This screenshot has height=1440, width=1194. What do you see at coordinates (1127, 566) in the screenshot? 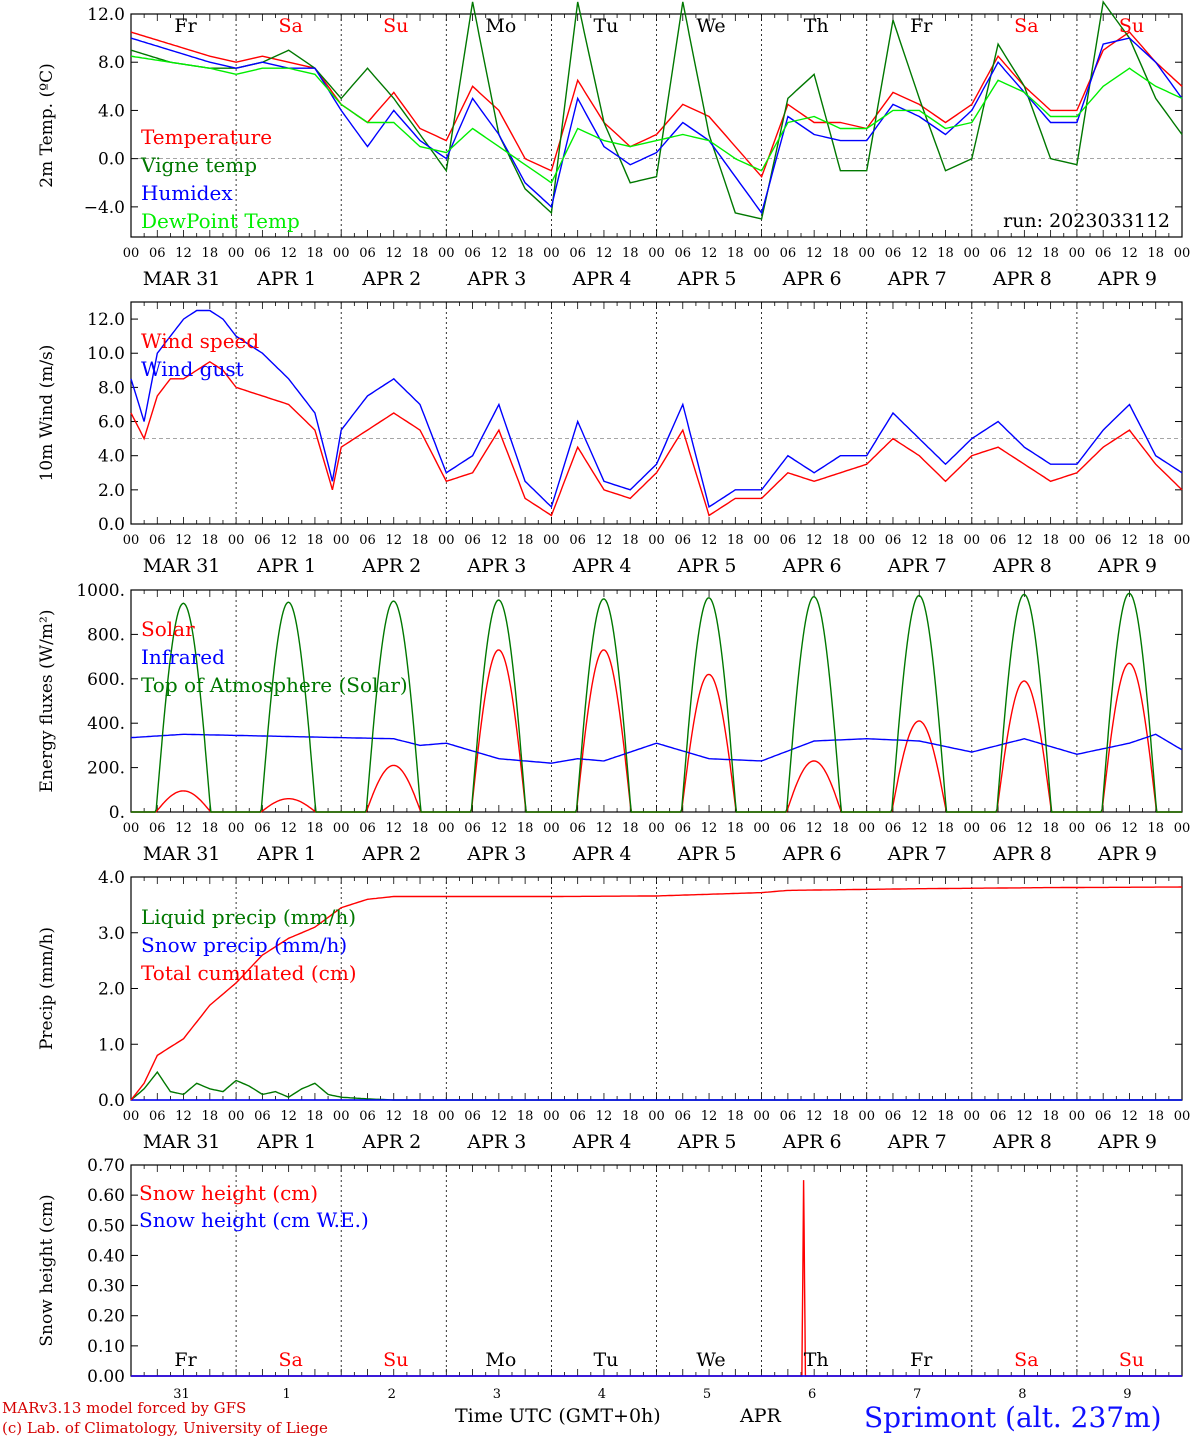
I see `wind-date-label: APR 9` at bounding box center [1127, 566].